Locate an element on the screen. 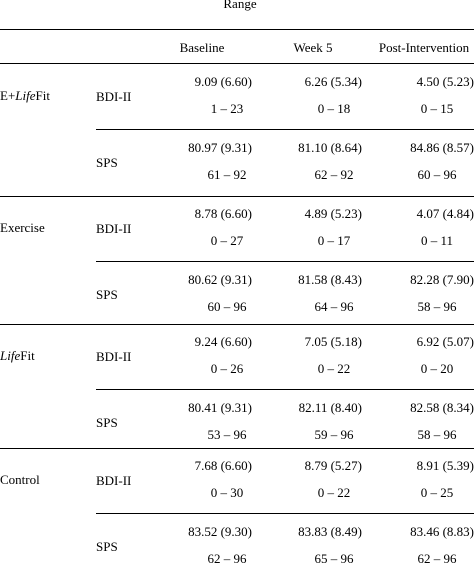 Image resolution: width=474 pixels, height=567 pixels. cell-mean-sd: 80.62 (9.31) is located at coordinates (220, 279).